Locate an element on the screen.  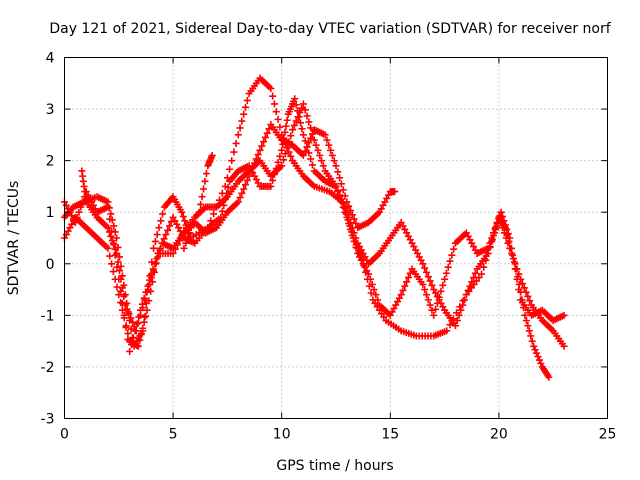
x-tick-label: 25 is located at coordinates (608, 435).